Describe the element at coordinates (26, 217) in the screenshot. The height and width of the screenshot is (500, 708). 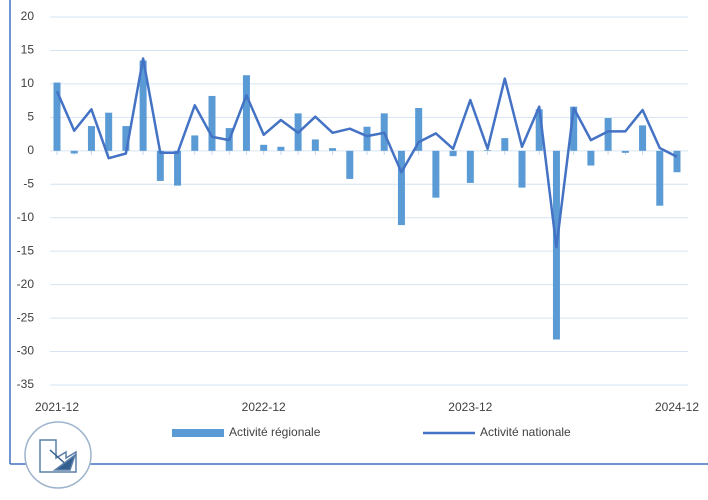
I see `y-tick-label: -10` at that location.